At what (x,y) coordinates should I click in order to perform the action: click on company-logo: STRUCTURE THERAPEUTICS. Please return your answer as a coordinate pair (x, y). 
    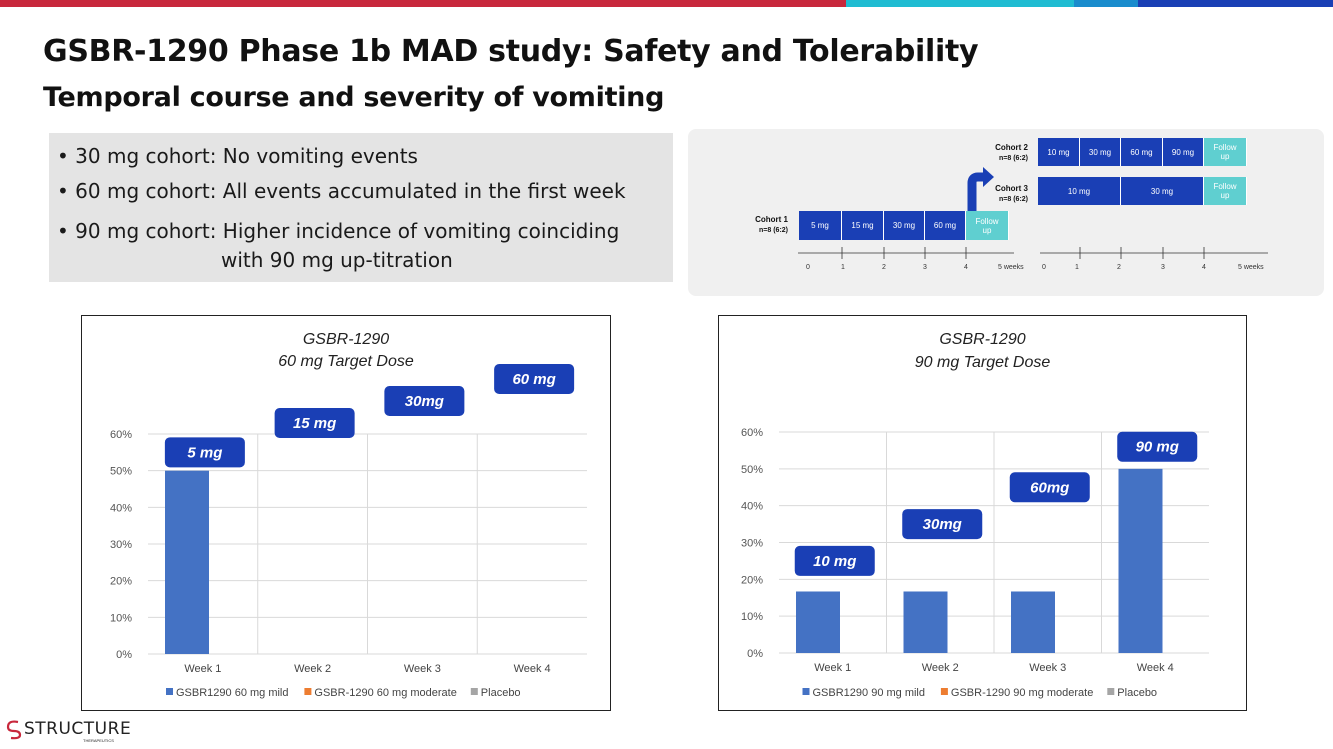
    Looking at the image, I should click on (68, 730).